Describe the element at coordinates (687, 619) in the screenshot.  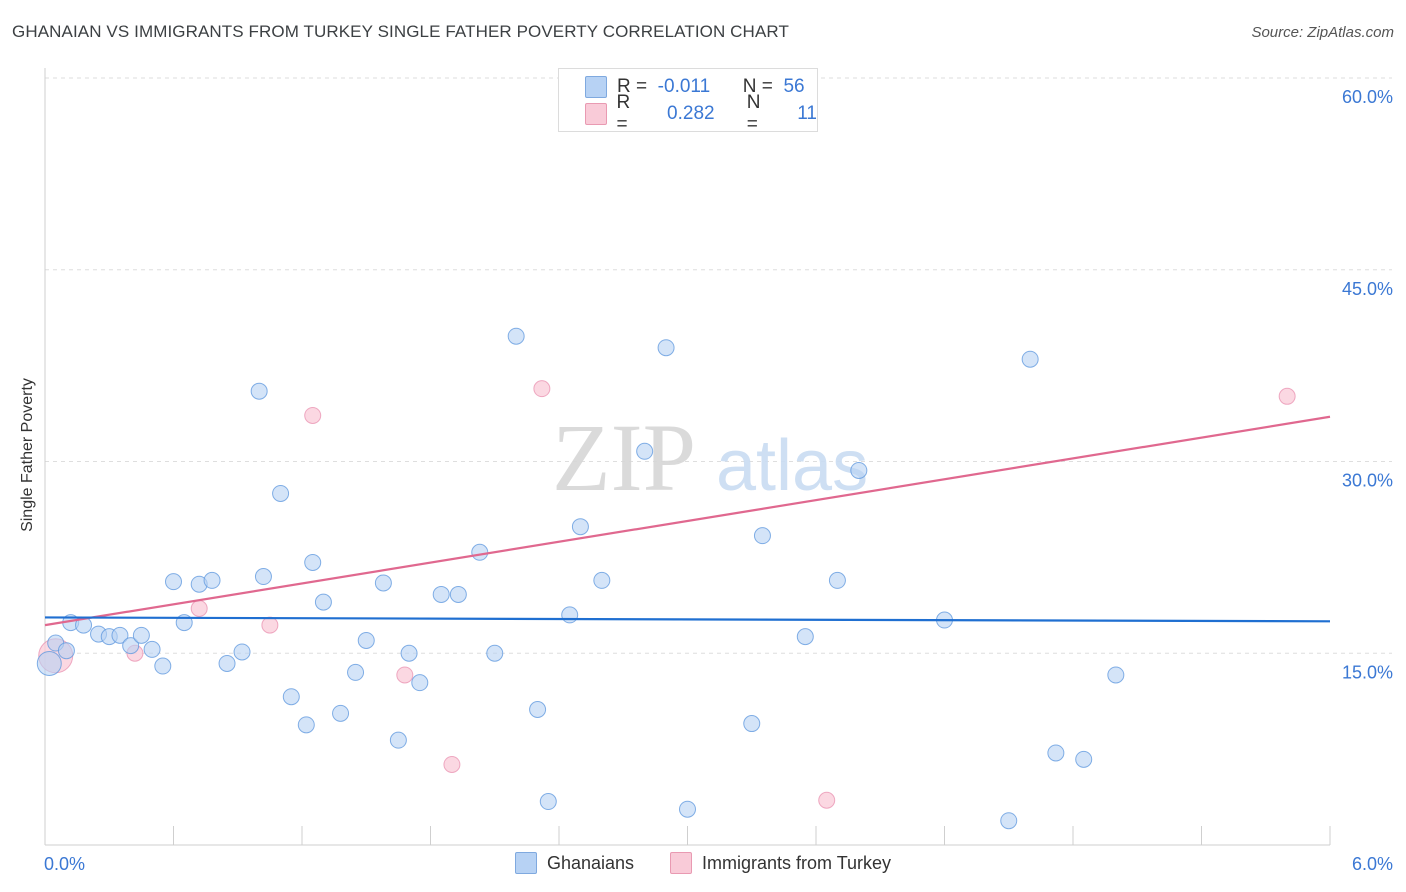
I see `trend-line-ghanaians` at that location.